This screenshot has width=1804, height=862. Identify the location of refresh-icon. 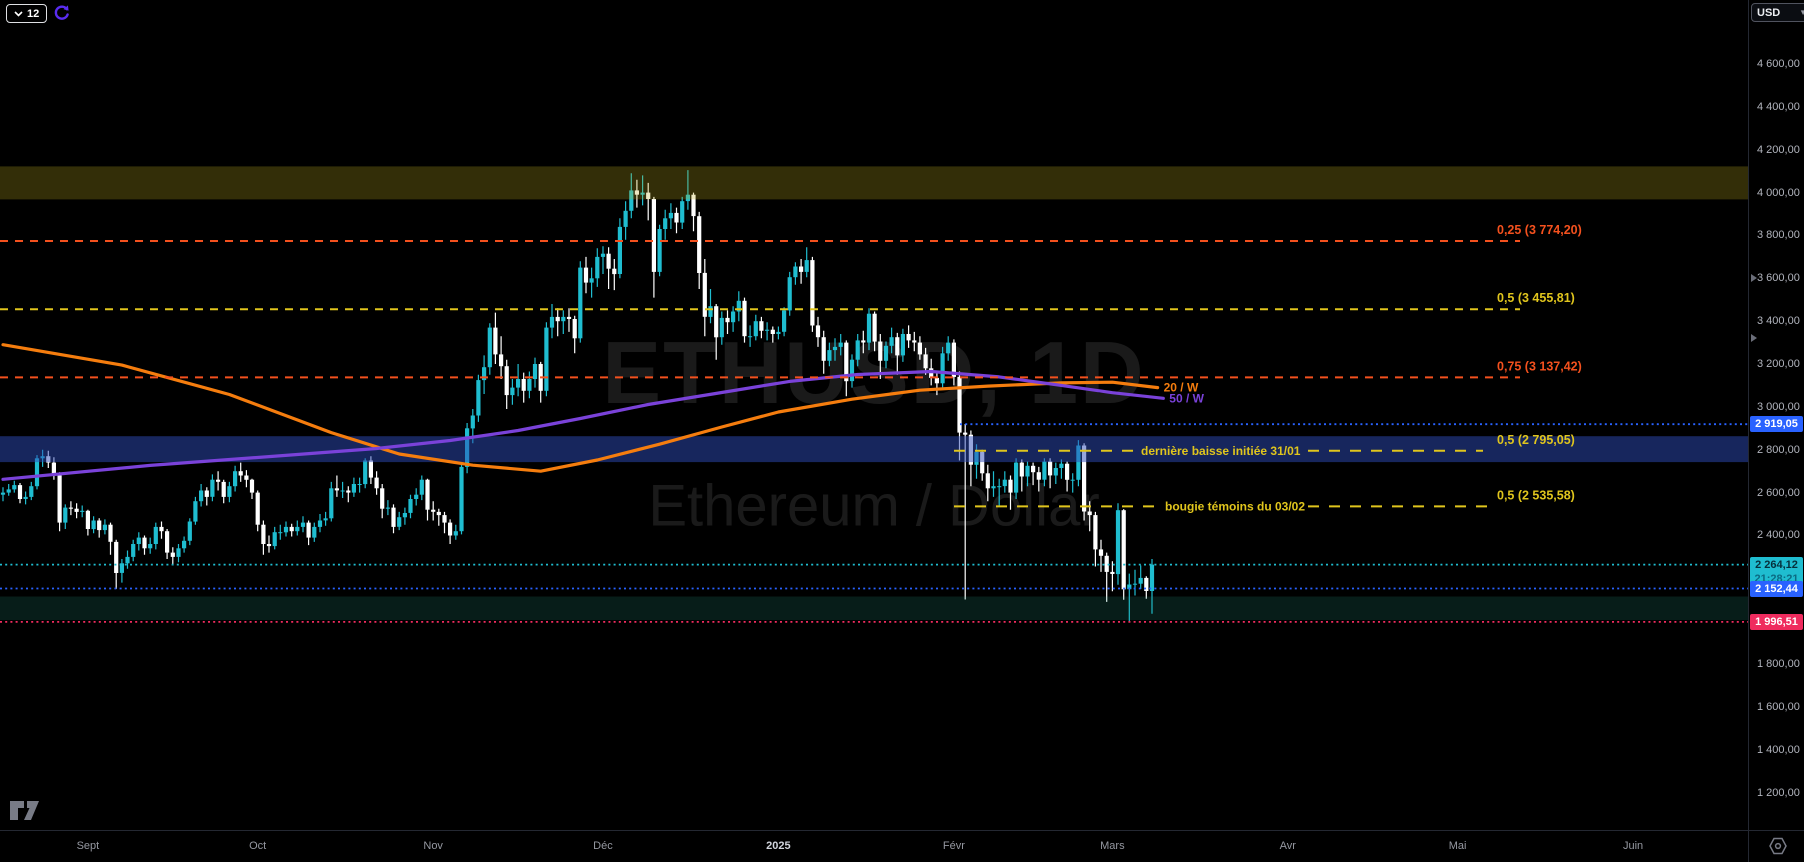
(61, 12).